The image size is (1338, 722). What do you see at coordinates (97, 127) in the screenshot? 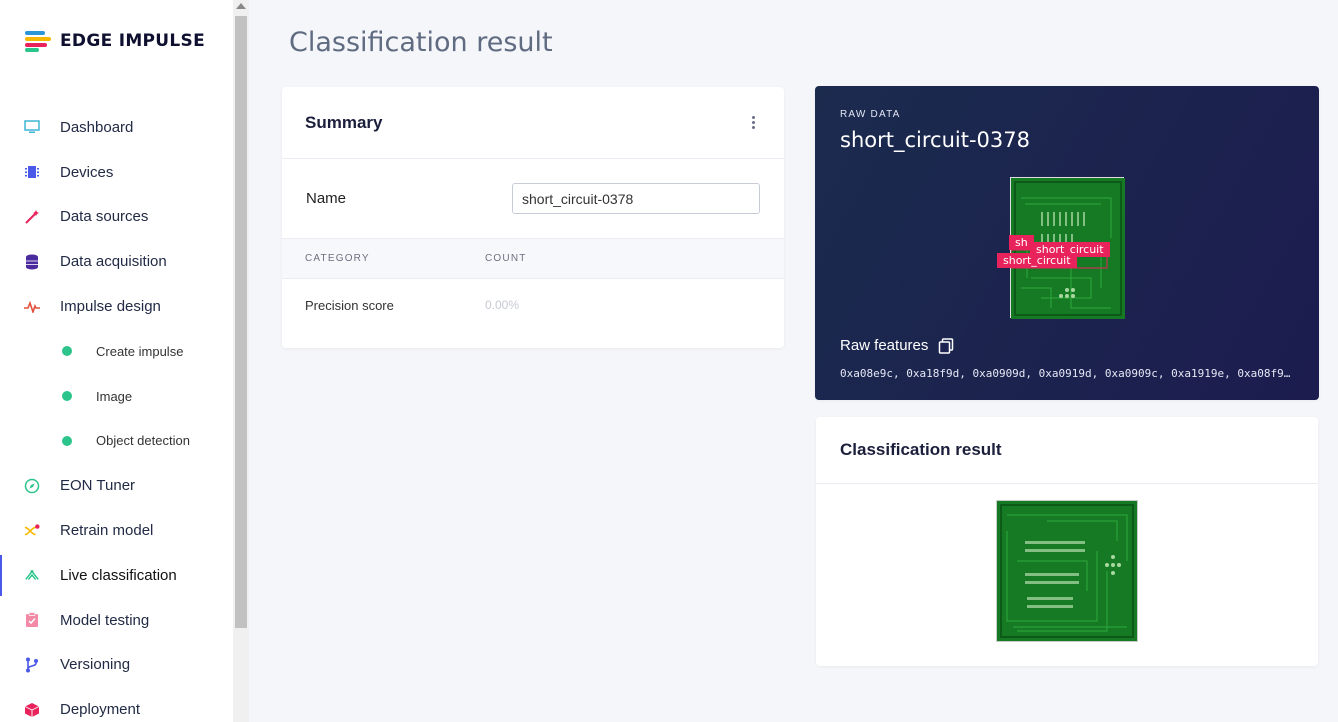
I see `sidebar-item-label: Dashboard` at bounding box center [97, 127].